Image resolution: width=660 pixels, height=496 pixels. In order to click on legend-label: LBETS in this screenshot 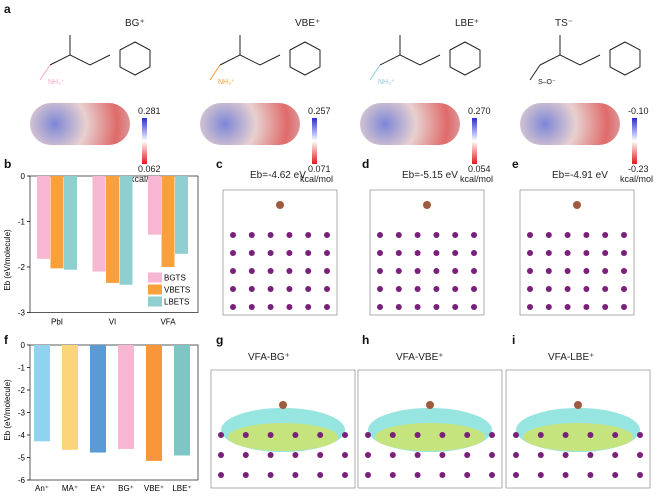, I will do `click(176, 302)`.